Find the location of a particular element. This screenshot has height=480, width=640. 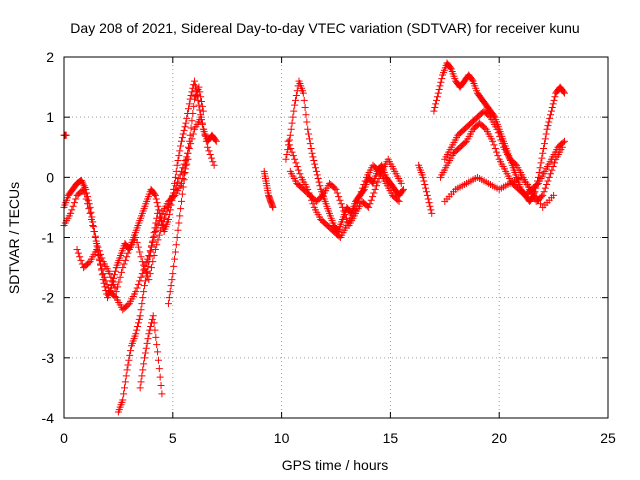

series-track-o is located at coordinates (499, 192).